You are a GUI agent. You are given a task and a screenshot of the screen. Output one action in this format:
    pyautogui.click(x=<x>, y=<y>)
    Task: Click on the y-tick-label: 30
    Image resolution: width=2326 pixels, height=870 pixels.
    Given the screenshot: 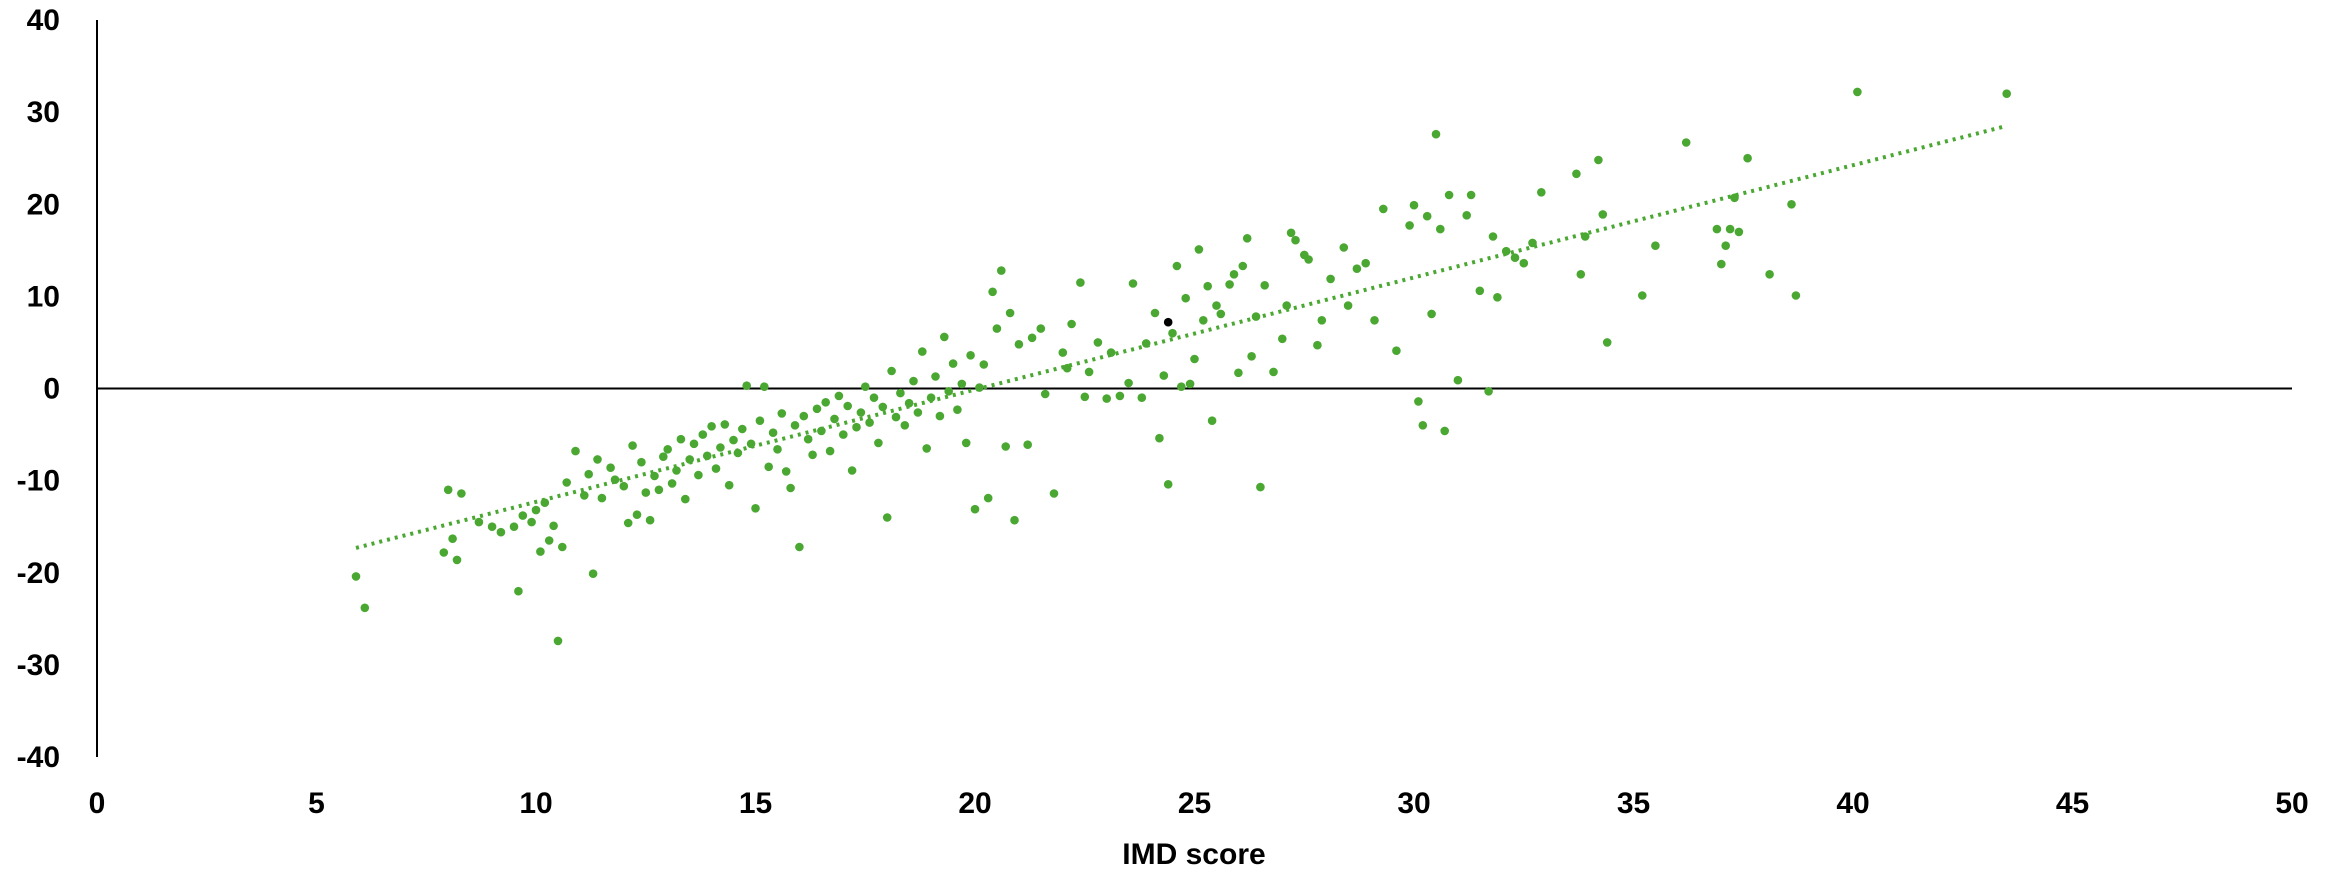 What is the action you would take?
    pyautogui.click(x=43, y=112)
    